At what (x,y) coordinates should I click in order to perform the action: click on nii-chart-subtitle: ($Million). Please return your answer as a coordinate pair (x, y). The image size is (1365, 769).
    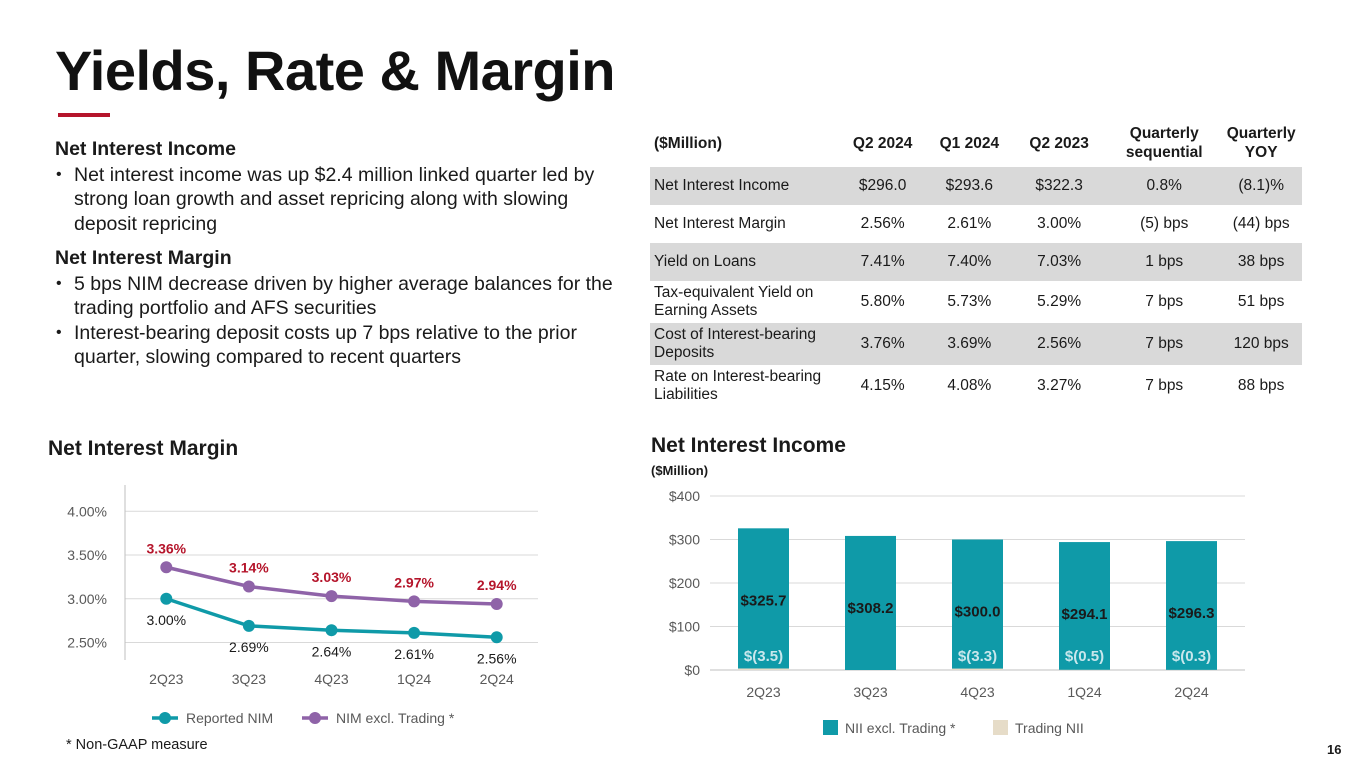
    Looking at the image, I should click on (680, 470).